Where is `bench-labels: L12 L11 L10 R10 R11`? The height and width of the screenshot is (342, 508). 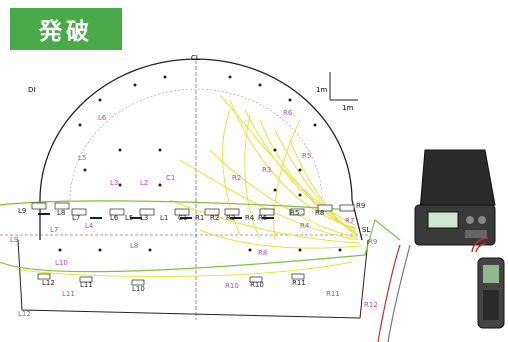
bench-labels: L12 L11 L10 R10 R11 is located at coordinates (174, 286).